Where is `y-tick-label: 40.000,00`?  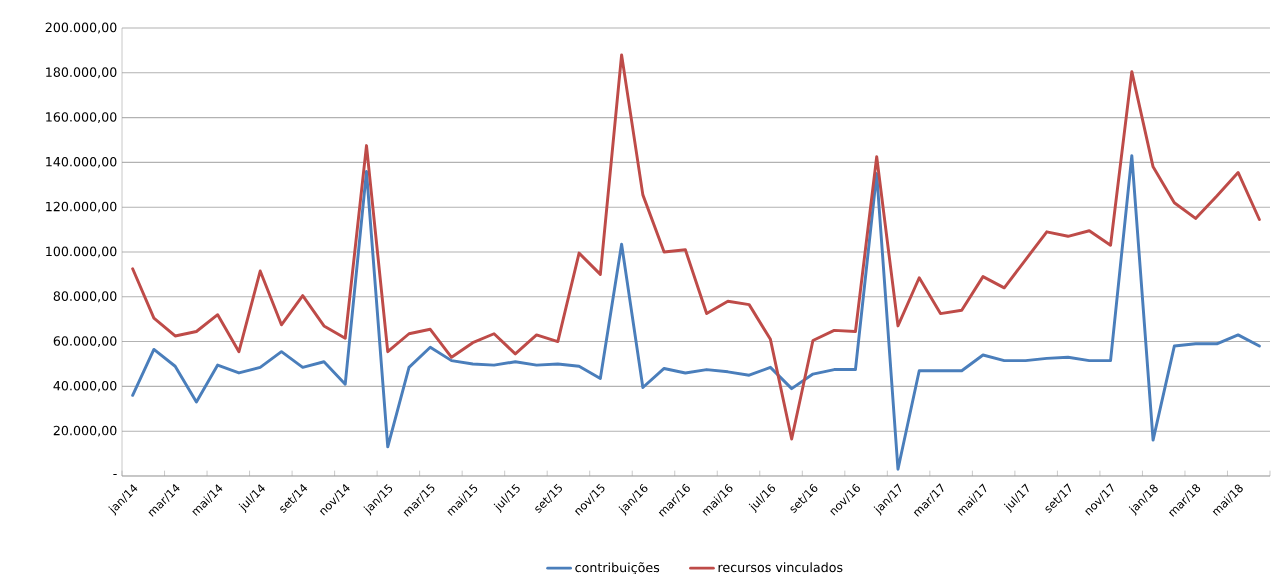
y-tick-label: 40.000,00 is located at coordinates (85, 386).